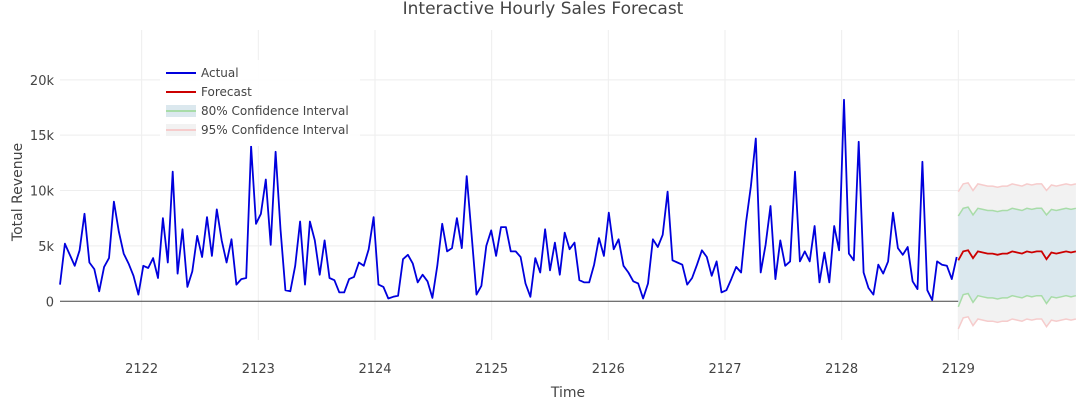 Image resolution: width=1085 pixels, height=400 pixels. Describe the element at coordinates (1017, 187) in the screenshot. I see `ci95-upper-line` at that location.